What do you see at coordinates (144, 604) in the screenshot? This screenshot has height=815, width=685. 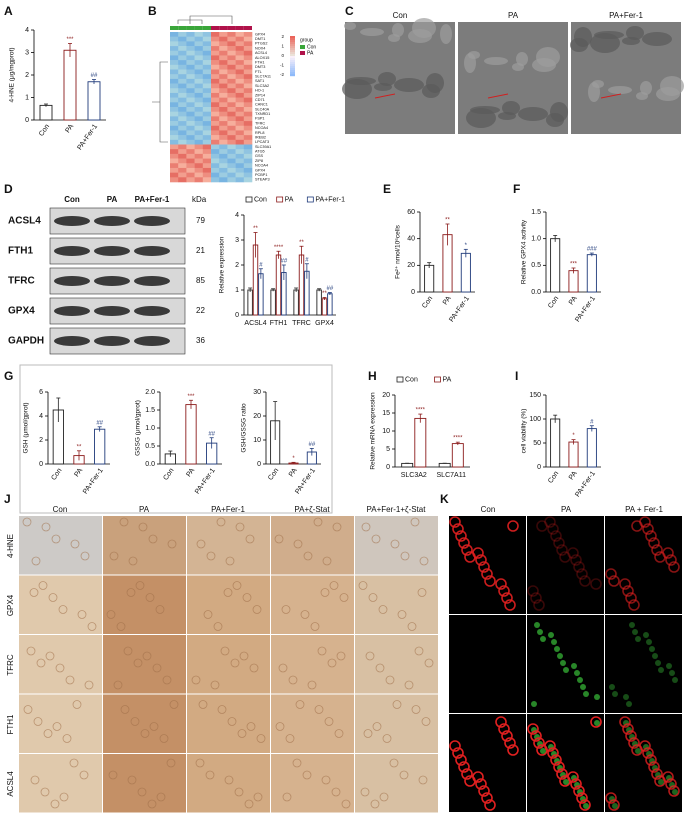 I see `ihc-image` at bounding box center [144, 604].